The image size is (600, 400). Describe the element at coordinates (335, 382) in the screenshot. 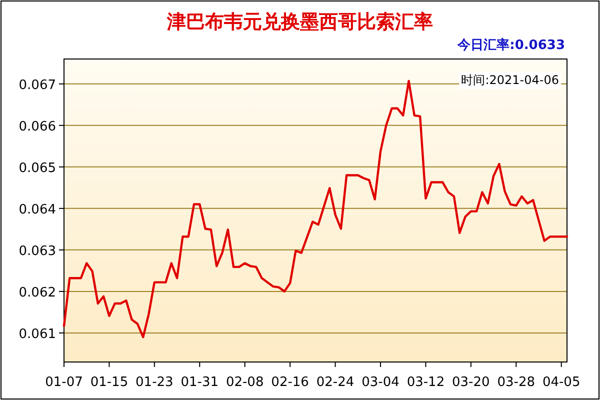

I see `x-tick-label: 02-24` at that location.